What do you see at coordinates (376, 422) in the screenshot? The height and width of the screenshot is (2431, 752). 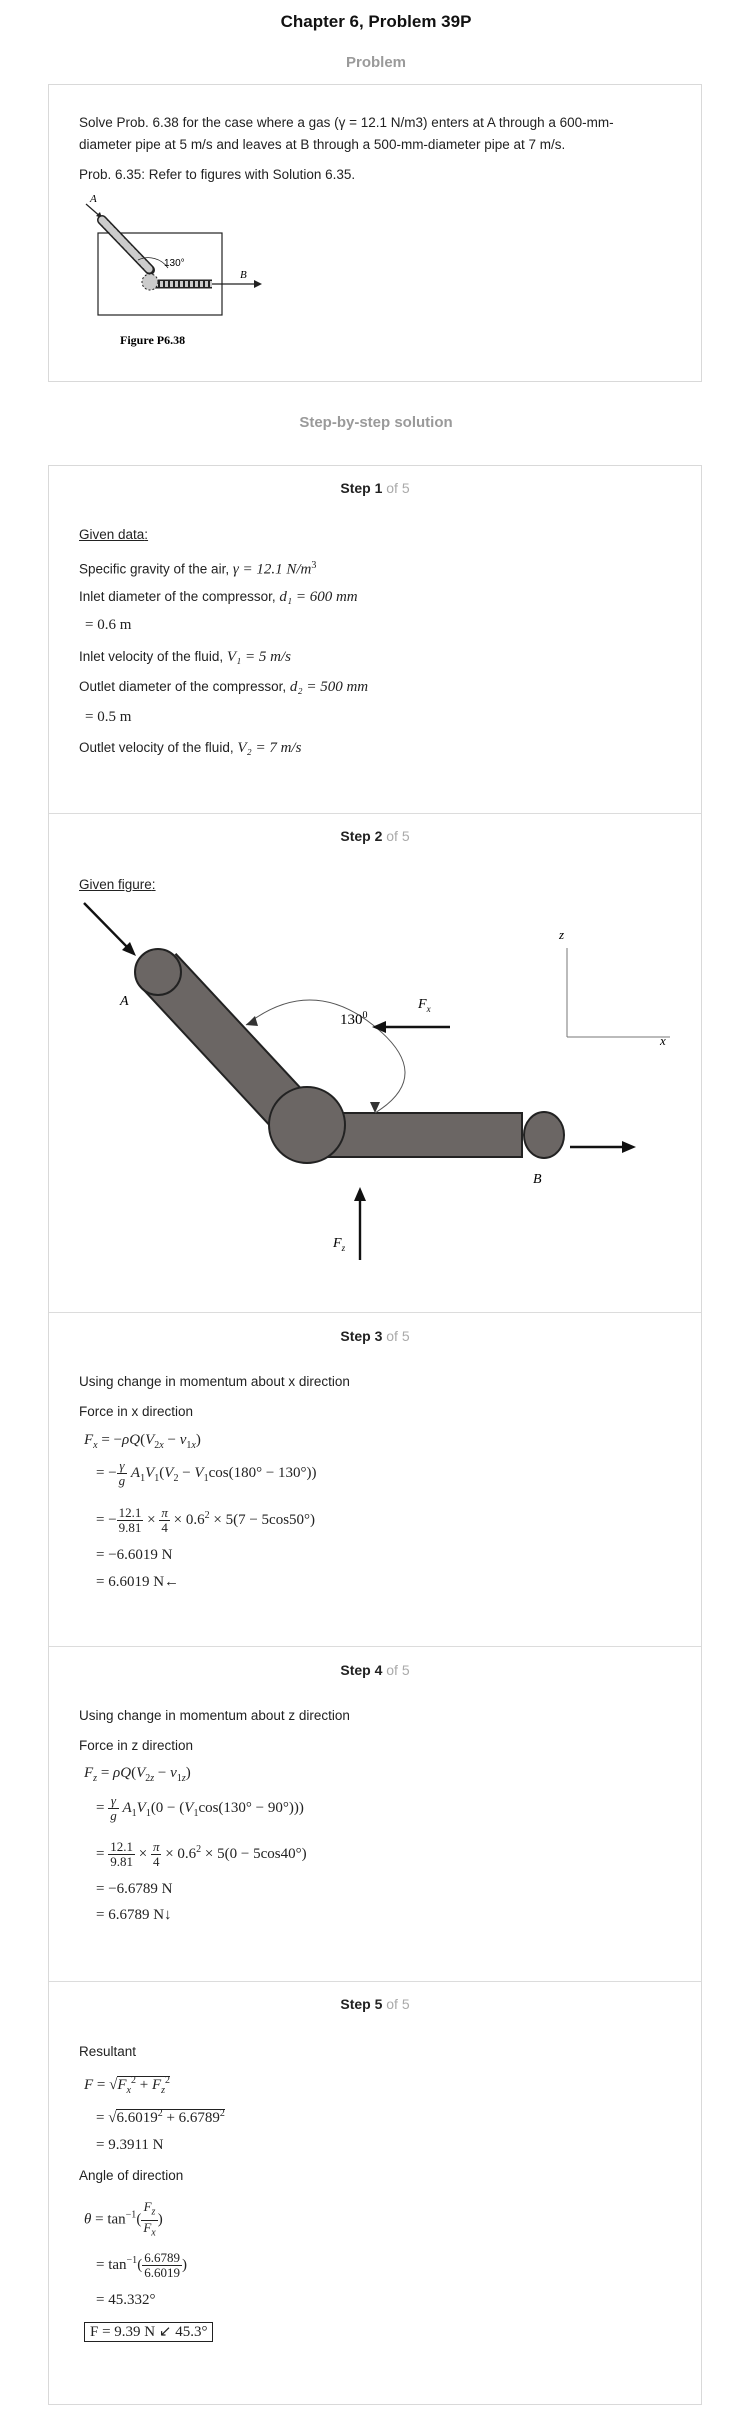 I see `solution-heading: Step-by-step solution` at bounding box center [376, 422].